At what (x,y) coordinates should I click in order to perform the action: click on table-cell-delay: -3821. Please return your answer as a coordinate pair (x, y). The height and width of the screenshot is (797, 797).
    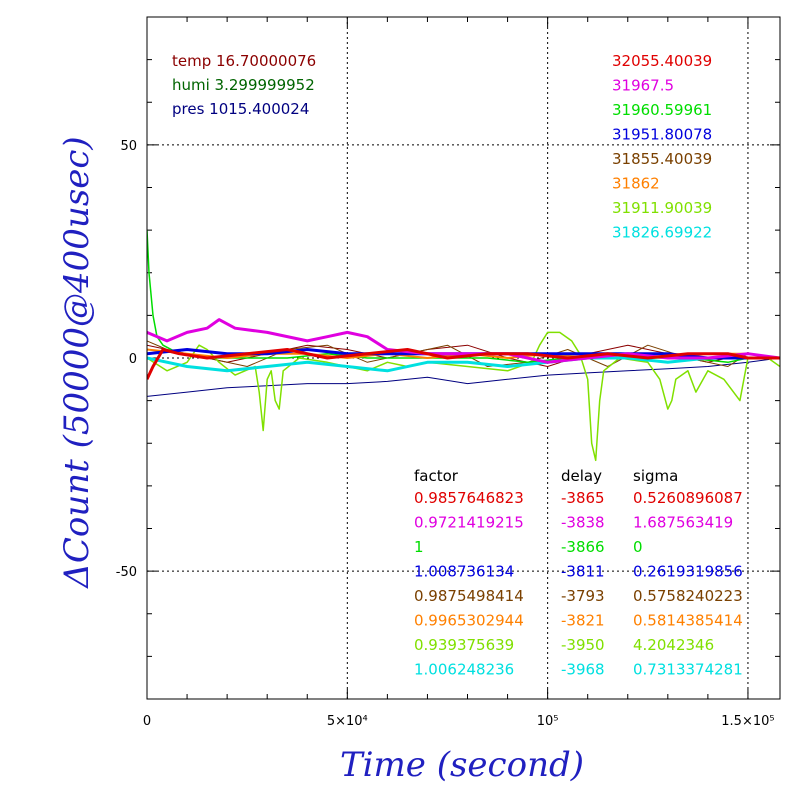
    Looking at the image, I should click on (583, 621).